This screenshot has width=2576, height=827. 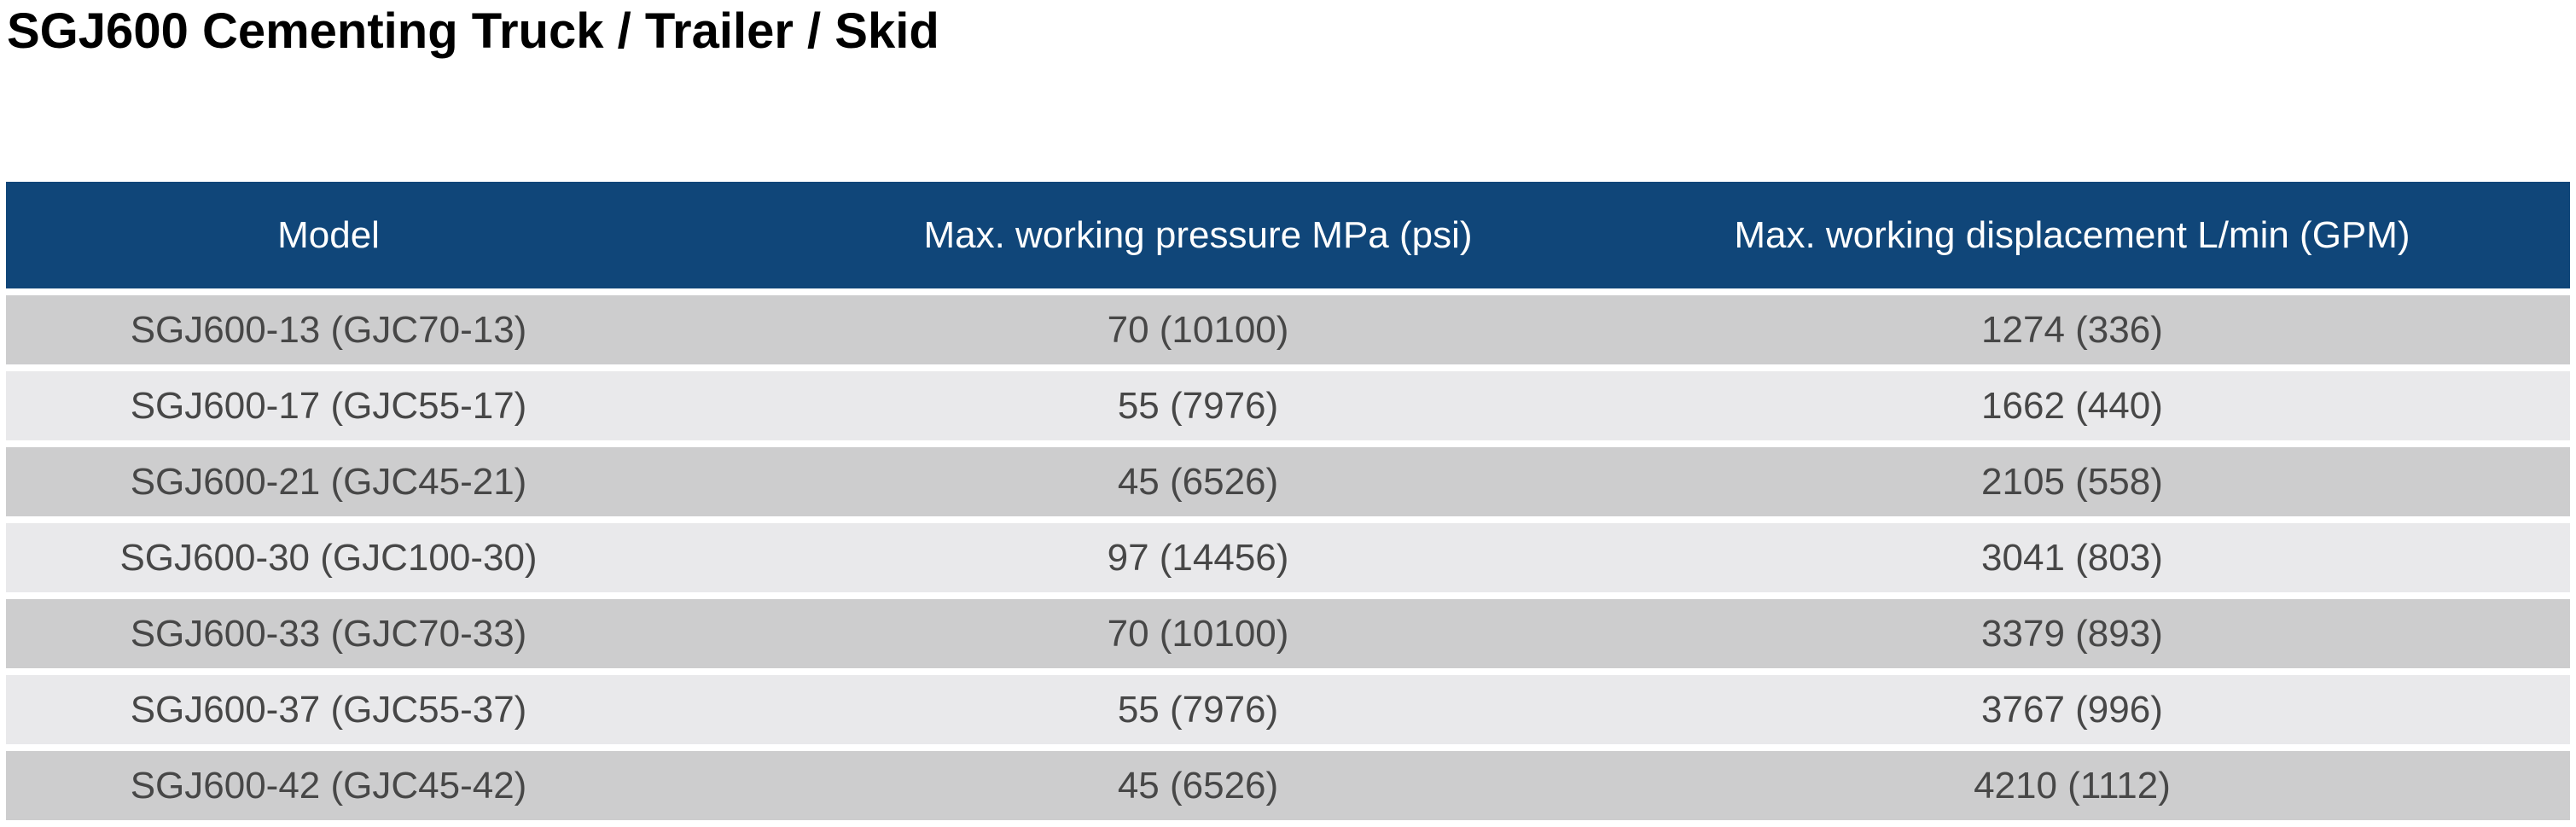 I want to click on displacement-cell: 1662 (440), so click(x=2072, y=406).